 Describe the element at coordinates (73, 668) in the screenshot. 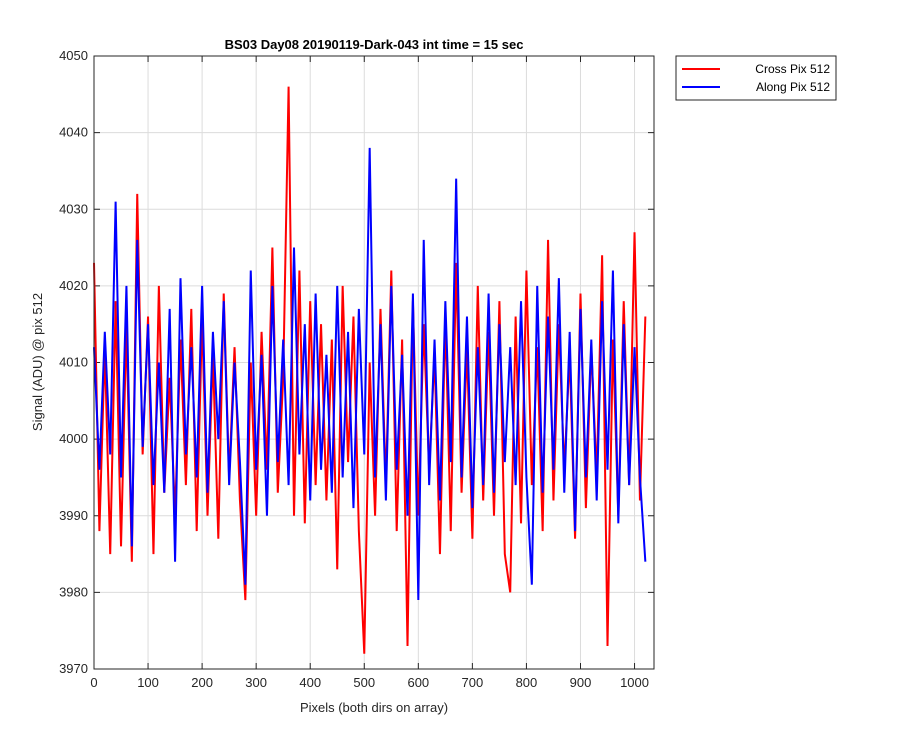

I see `y-tick-label: 3970` at that location.